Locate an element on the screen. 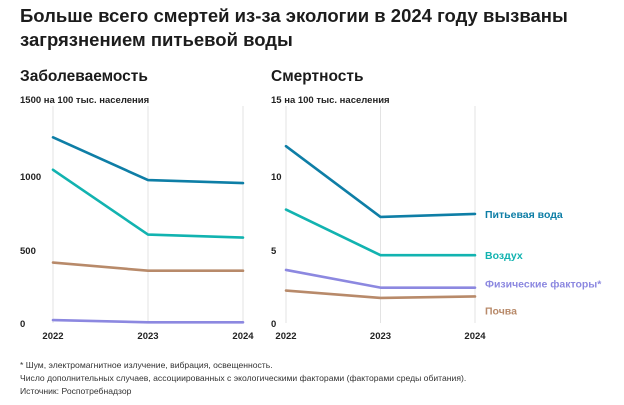 This screenshot has height=405, width=624. p1-xtick-2023: 2023 is located at coordinates (380, 336).